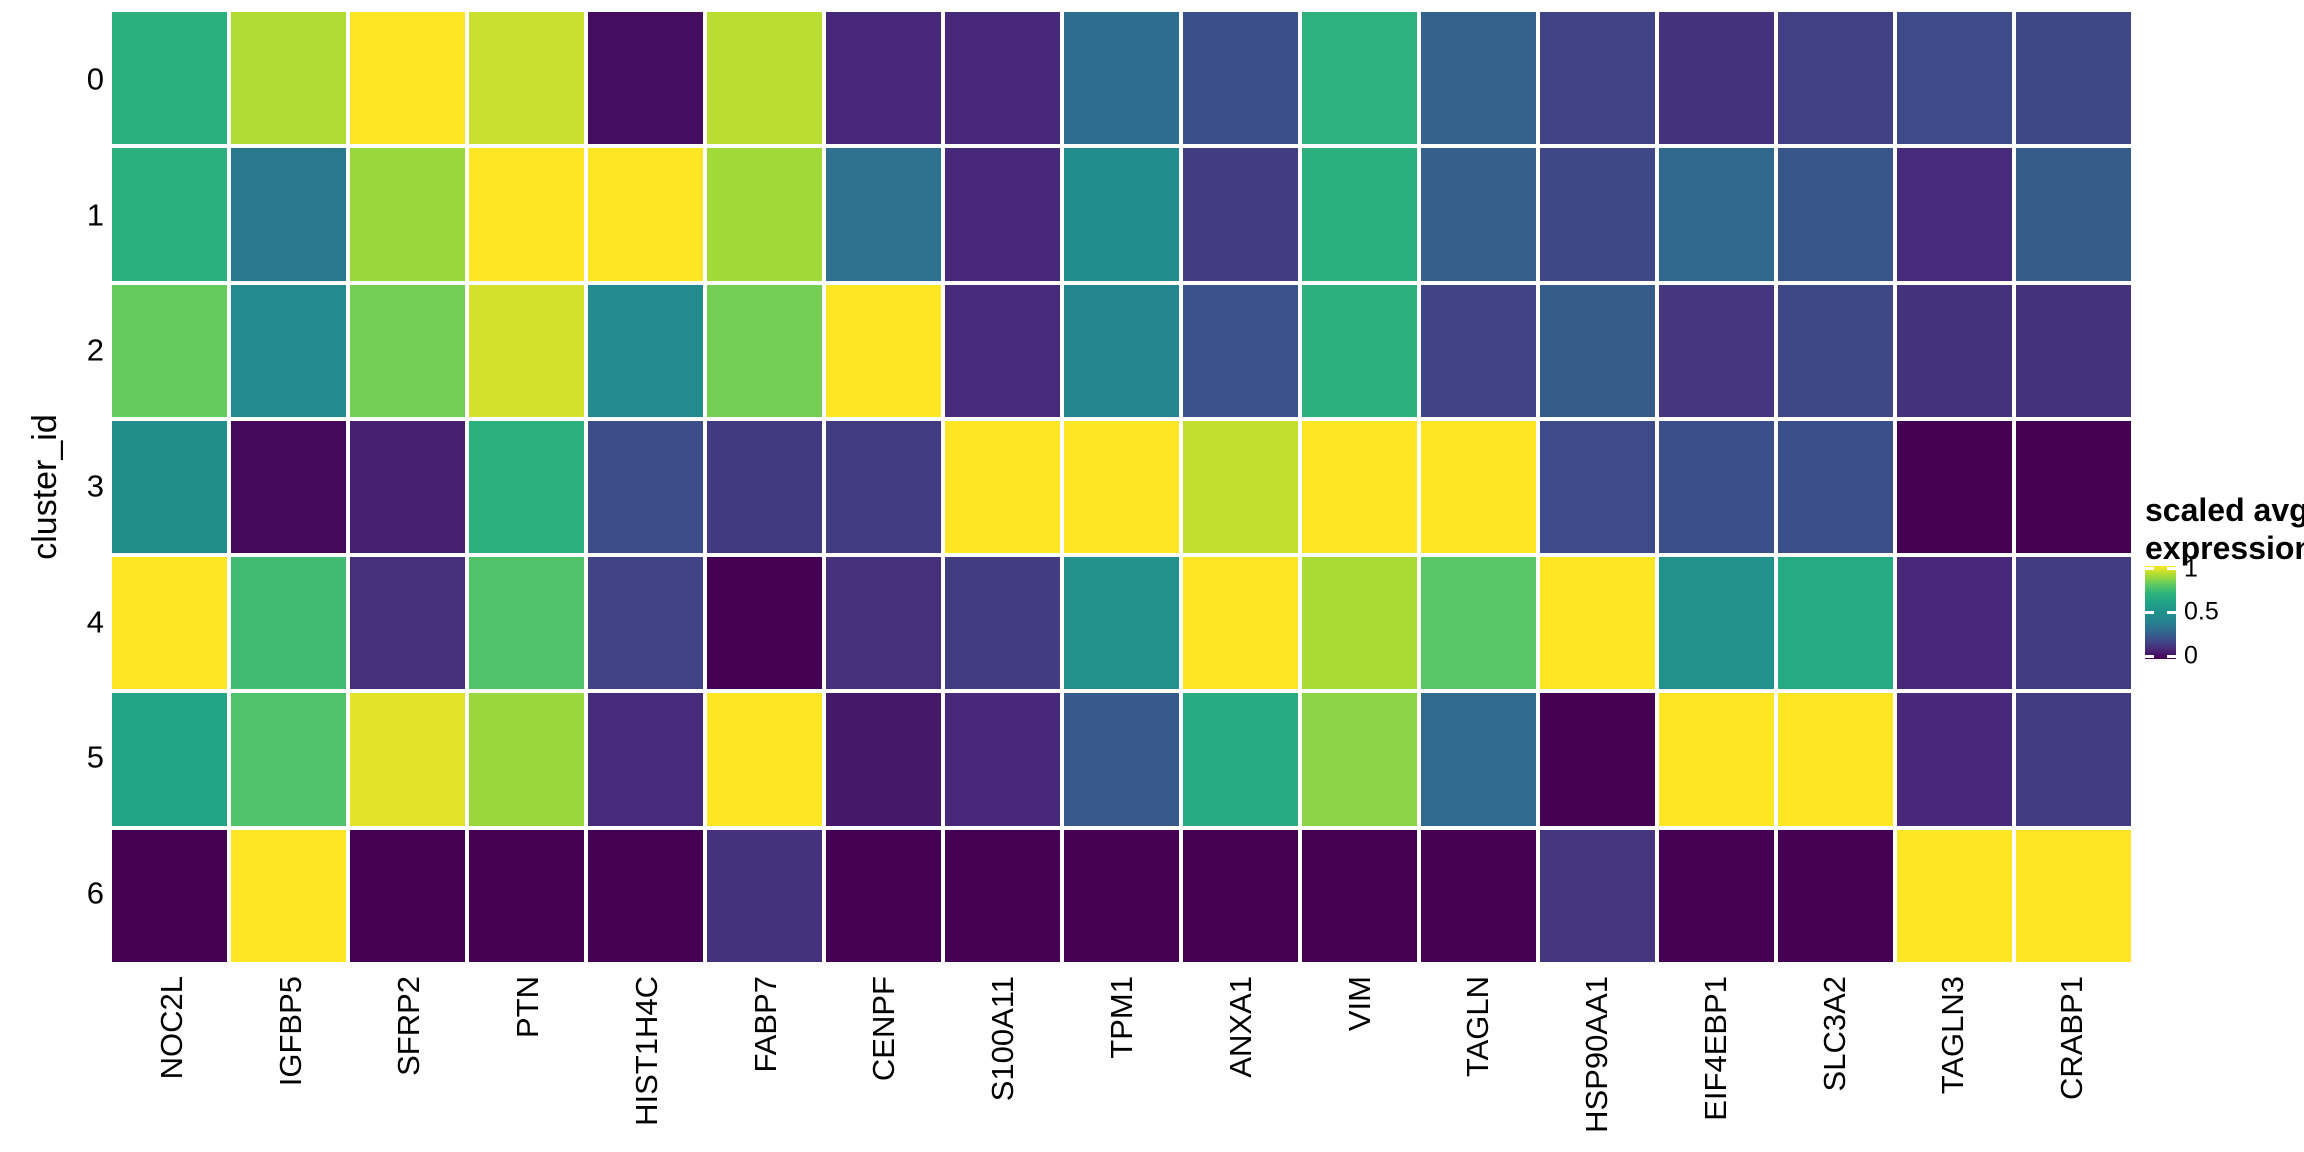 The height and width of the screenshot is (1152, 2304). What do you see at coordinates (2224, 510) in the screenshot?
I see `legend-title-line1: scaled avg.` at bounding box center [2224, 510].